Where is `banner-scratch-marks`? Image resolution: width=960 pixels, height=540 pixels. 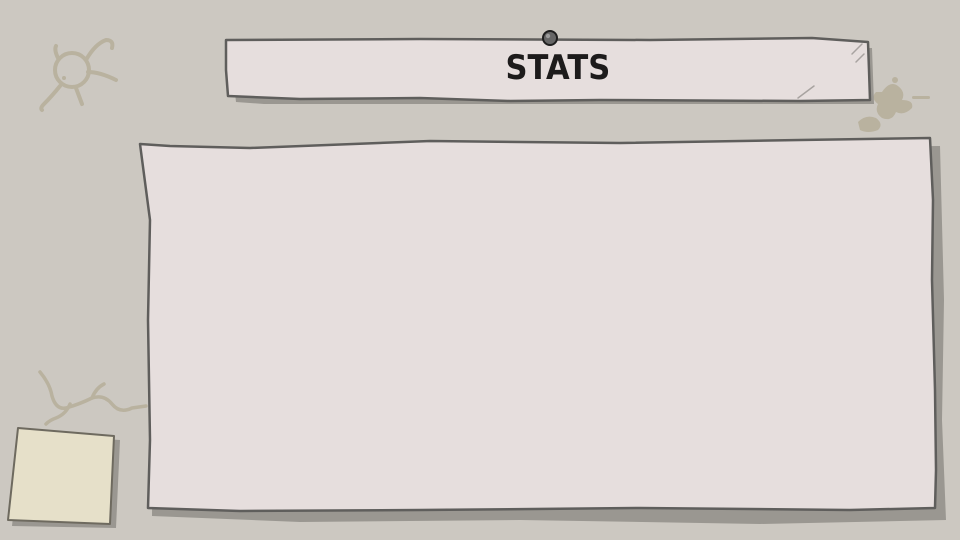
banner-scratch-marks is located at coordinates (831, 71).